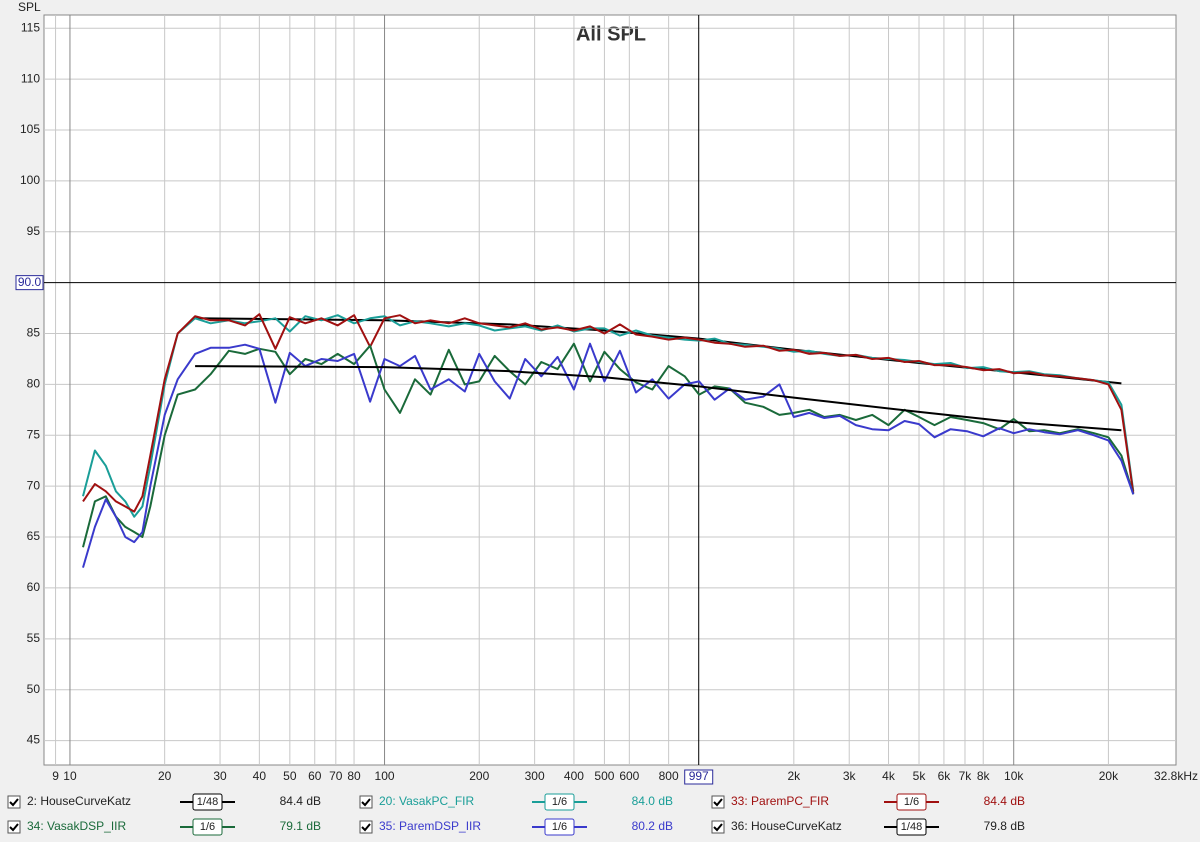  What do you see at coordinates (385, 776) in the screenshot?
I see `x-tick-label: 100` at bounding box center [385, 776].